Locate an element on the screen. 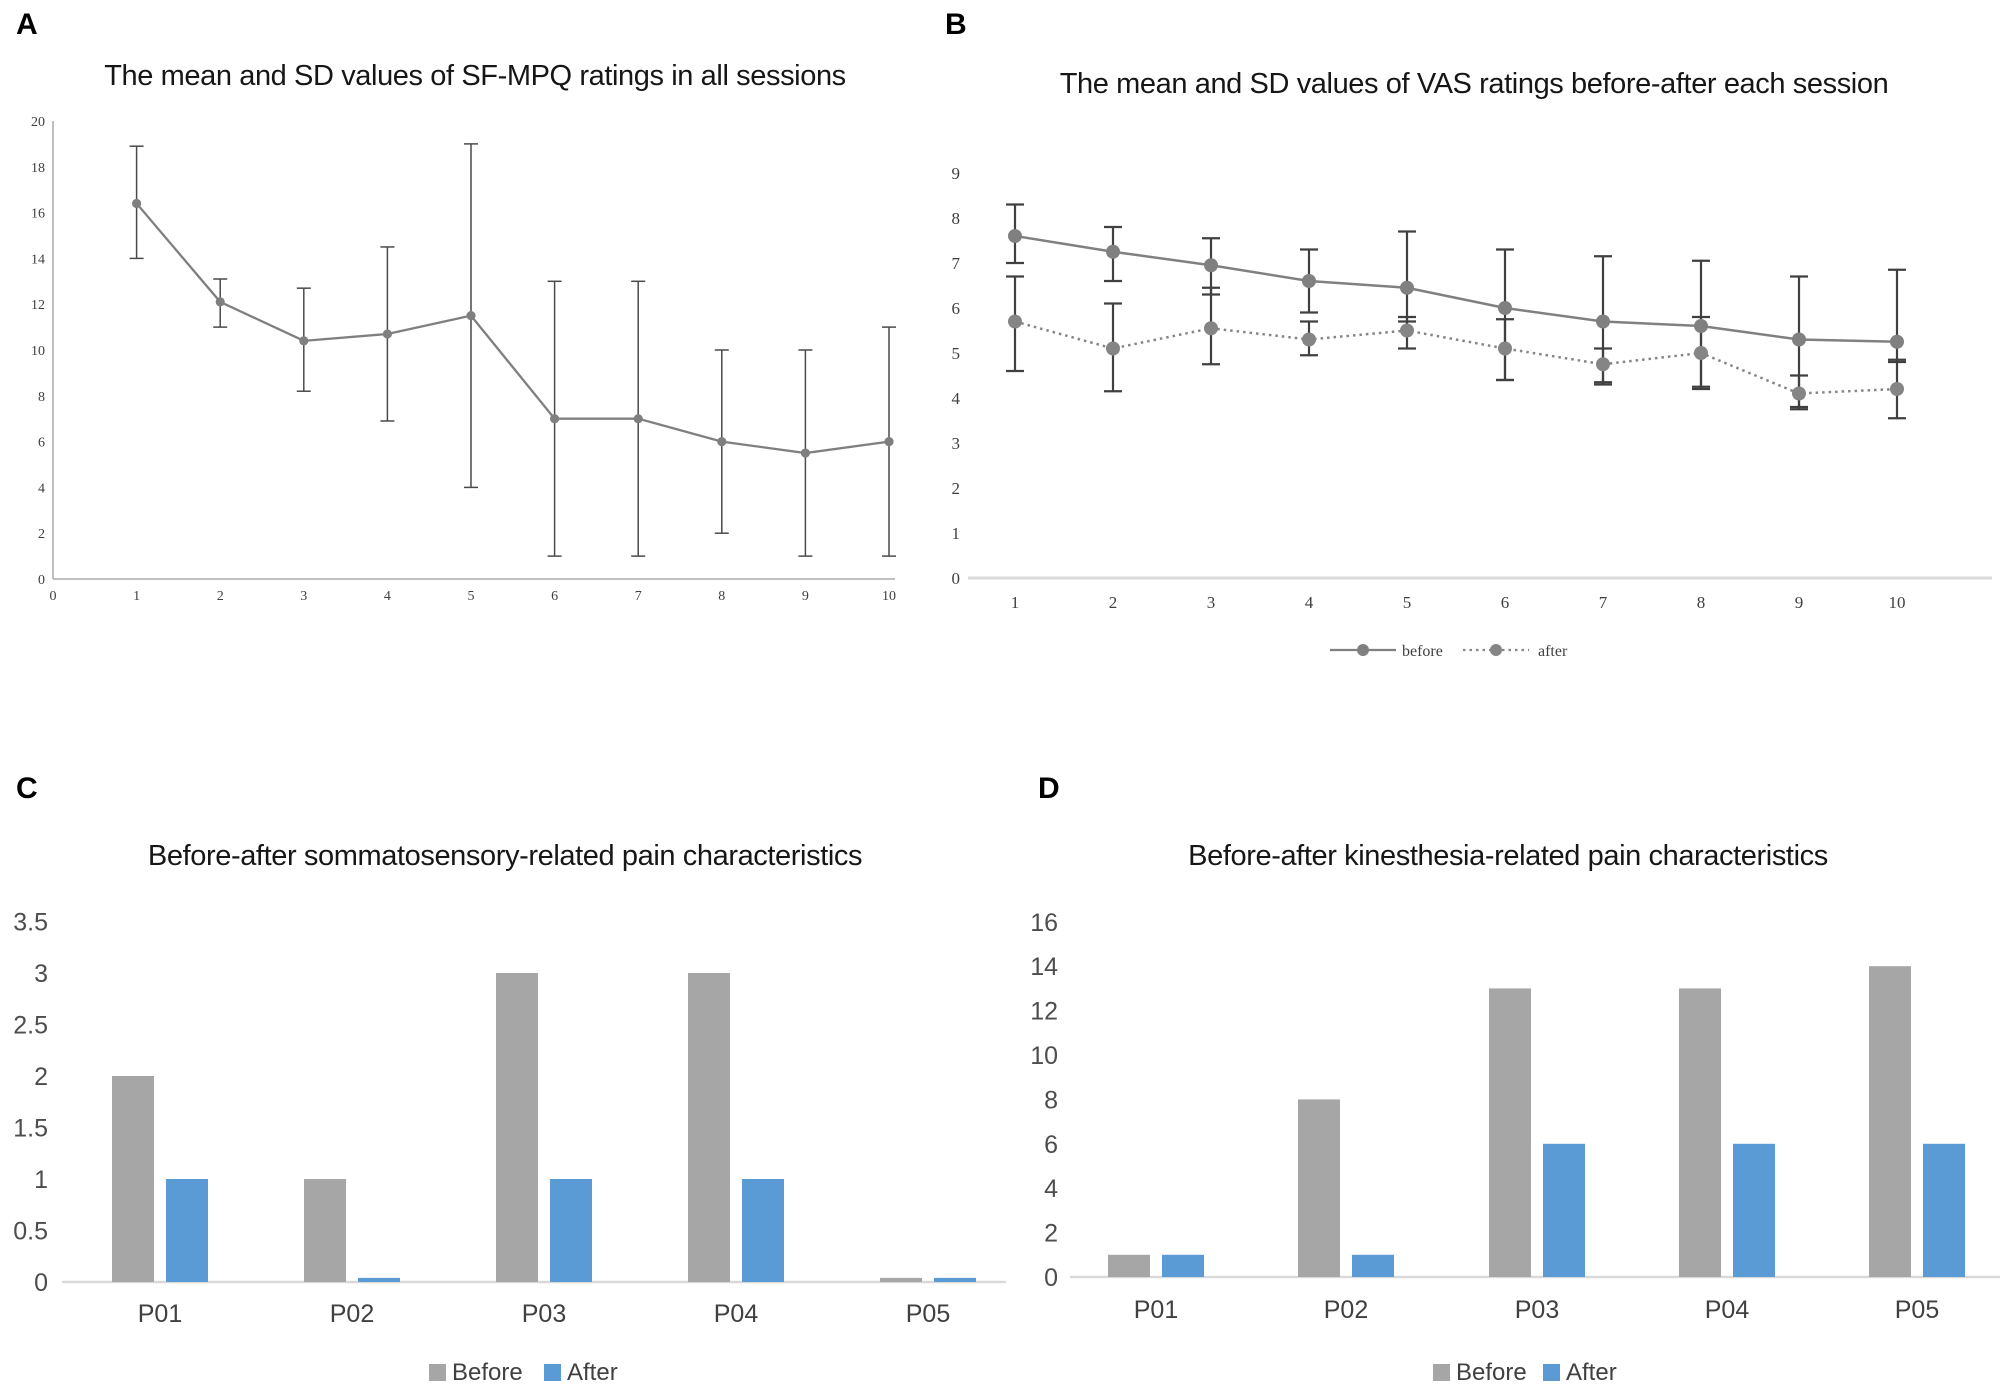  y-tick-labels: 0 2 4 6 8 10 12 14 16 18 20 is located at coordinates (38, 351).